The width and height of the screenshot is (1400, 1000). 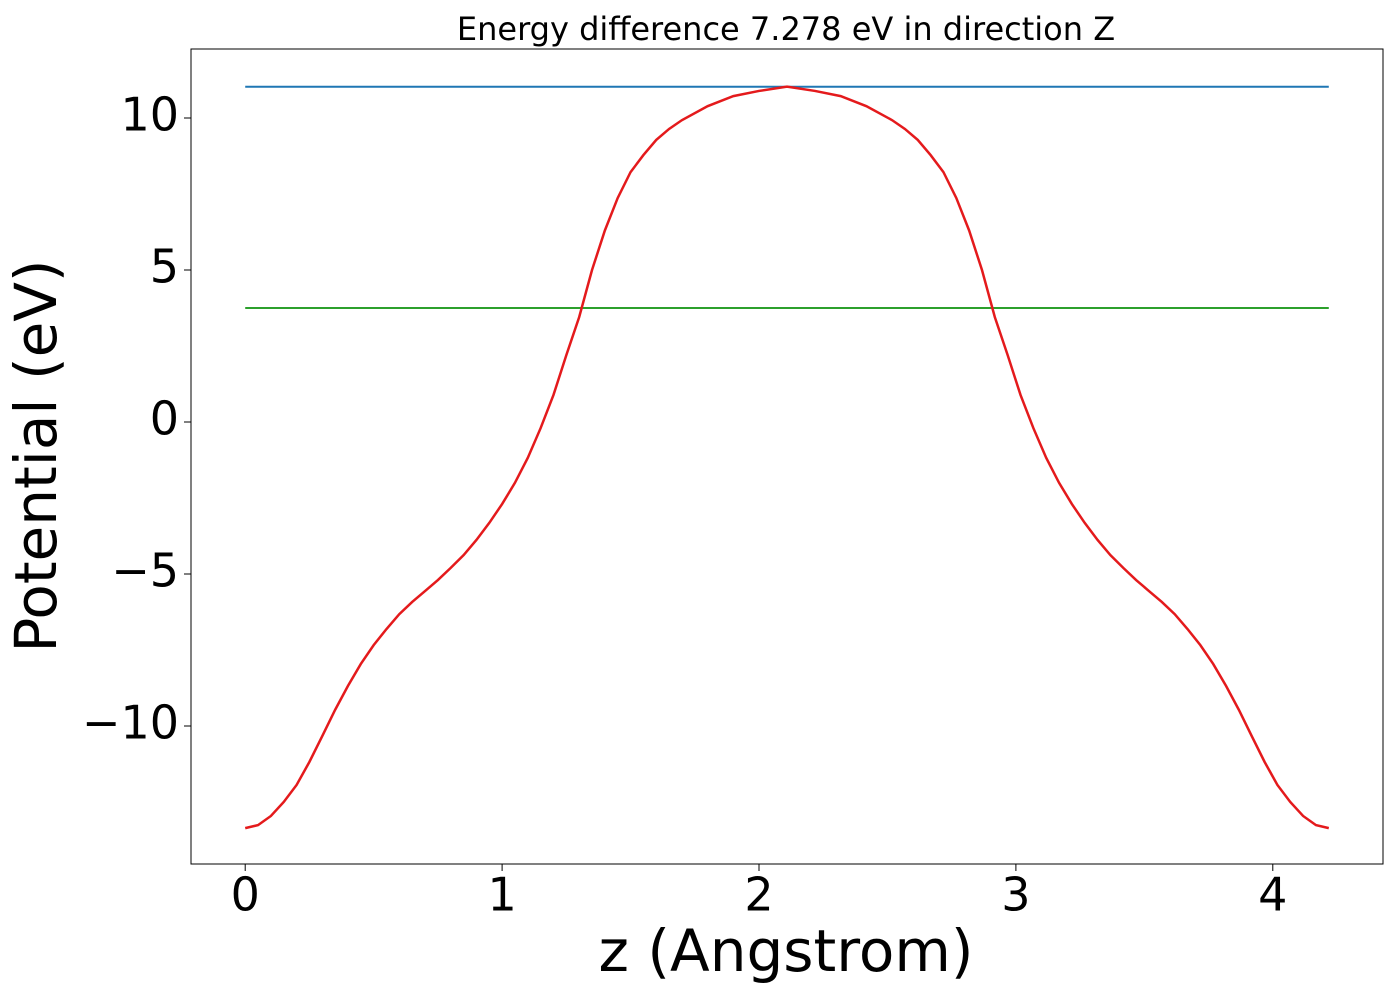 I want to click on x-tick-label: 4, so click(x=1272, y=895).